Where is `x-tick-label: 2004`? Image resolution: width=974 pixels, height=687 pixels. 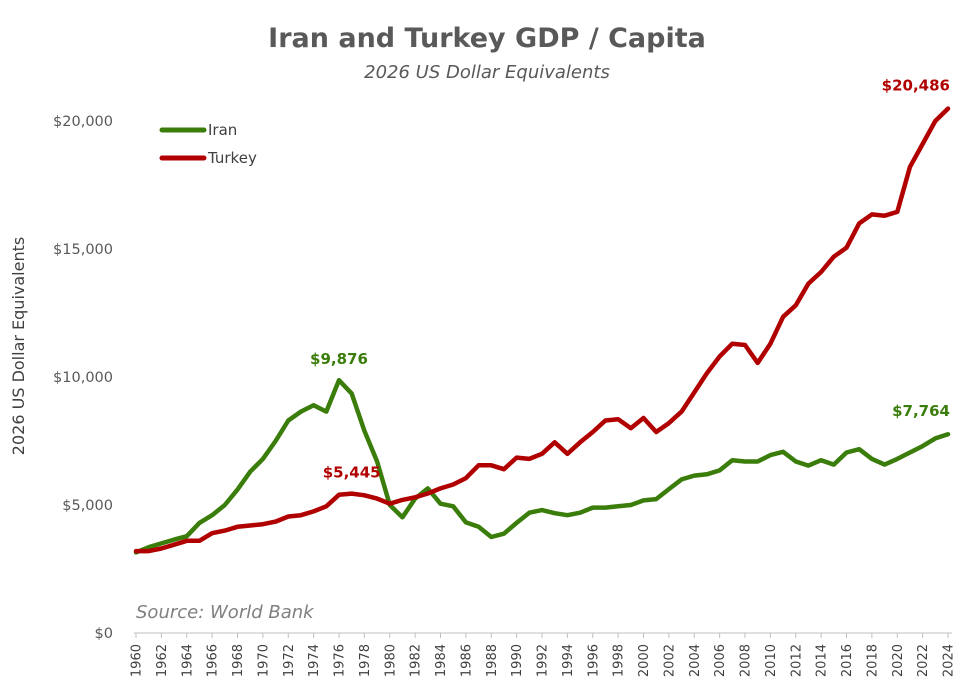
x-tick-label: 2004 is located at coordinates (695, 660).